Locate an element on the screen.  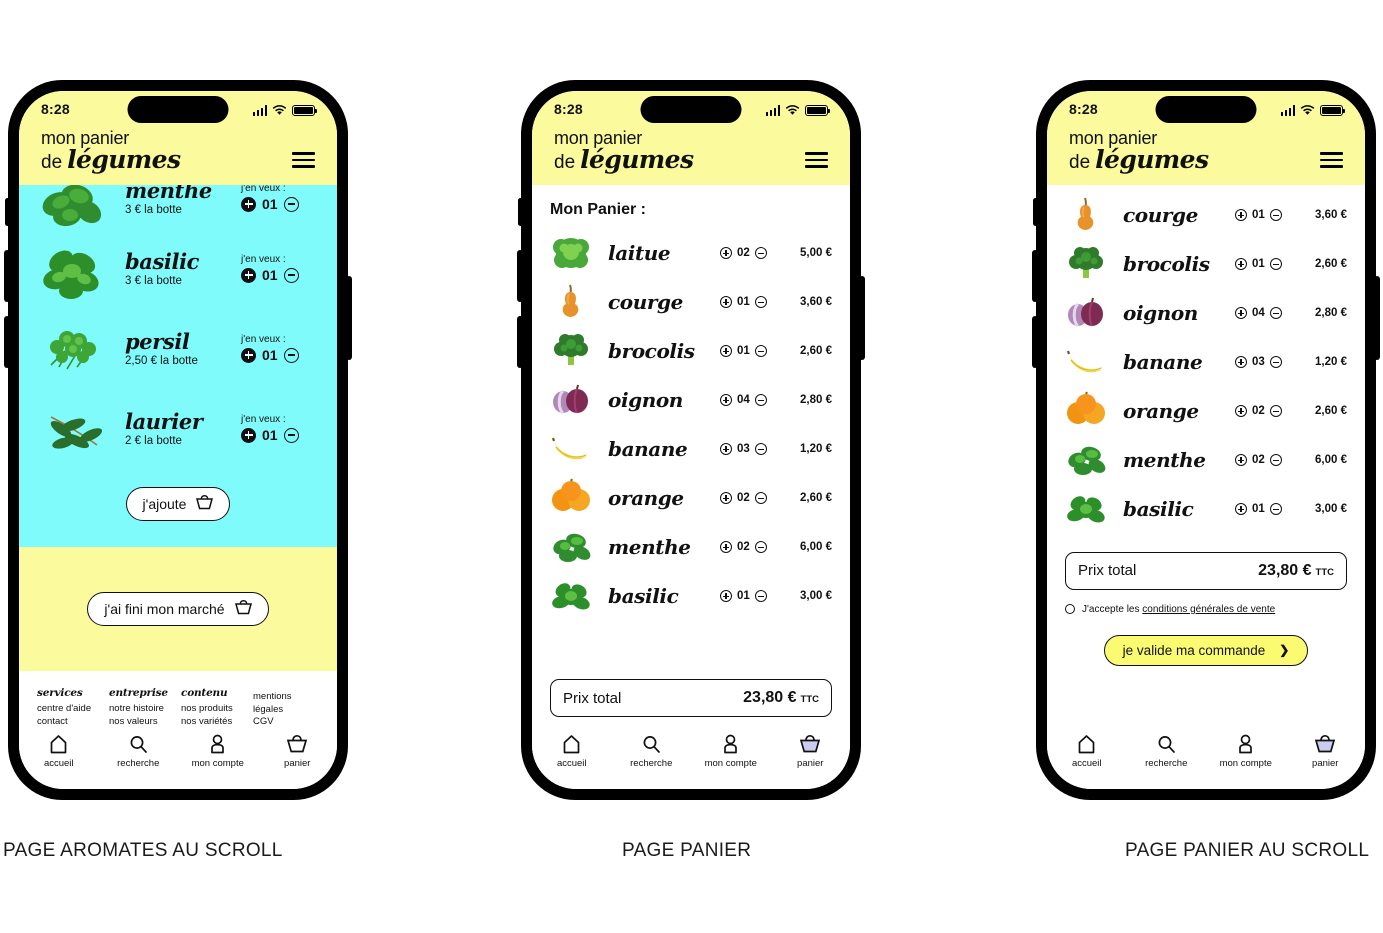
footer-link: mentions légales is located at coordinates (272, 703).